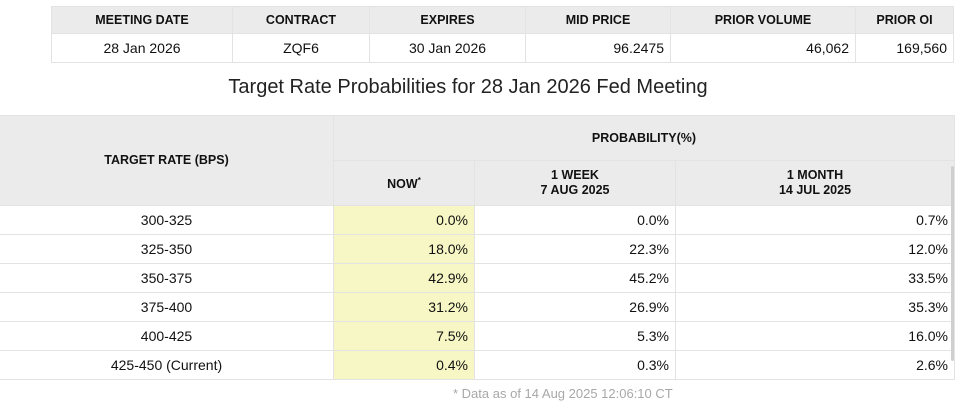 The image size is (966, 408). What do you see at coordinates (815, 249) in the screenshot?
I see `month-probability-cell: 12.0%` at bounding box center [815, 249].